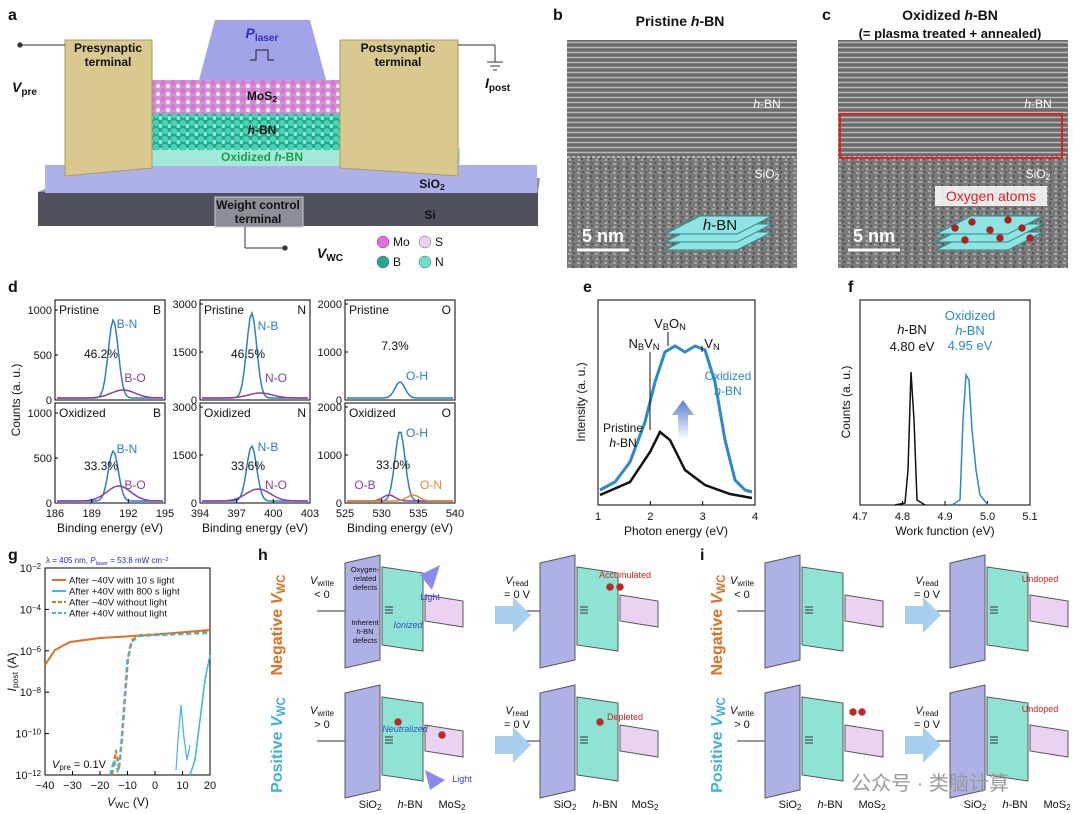 This screenshot has width=1080, height=814. I want to click on label: Vpre, so click(24, 88).